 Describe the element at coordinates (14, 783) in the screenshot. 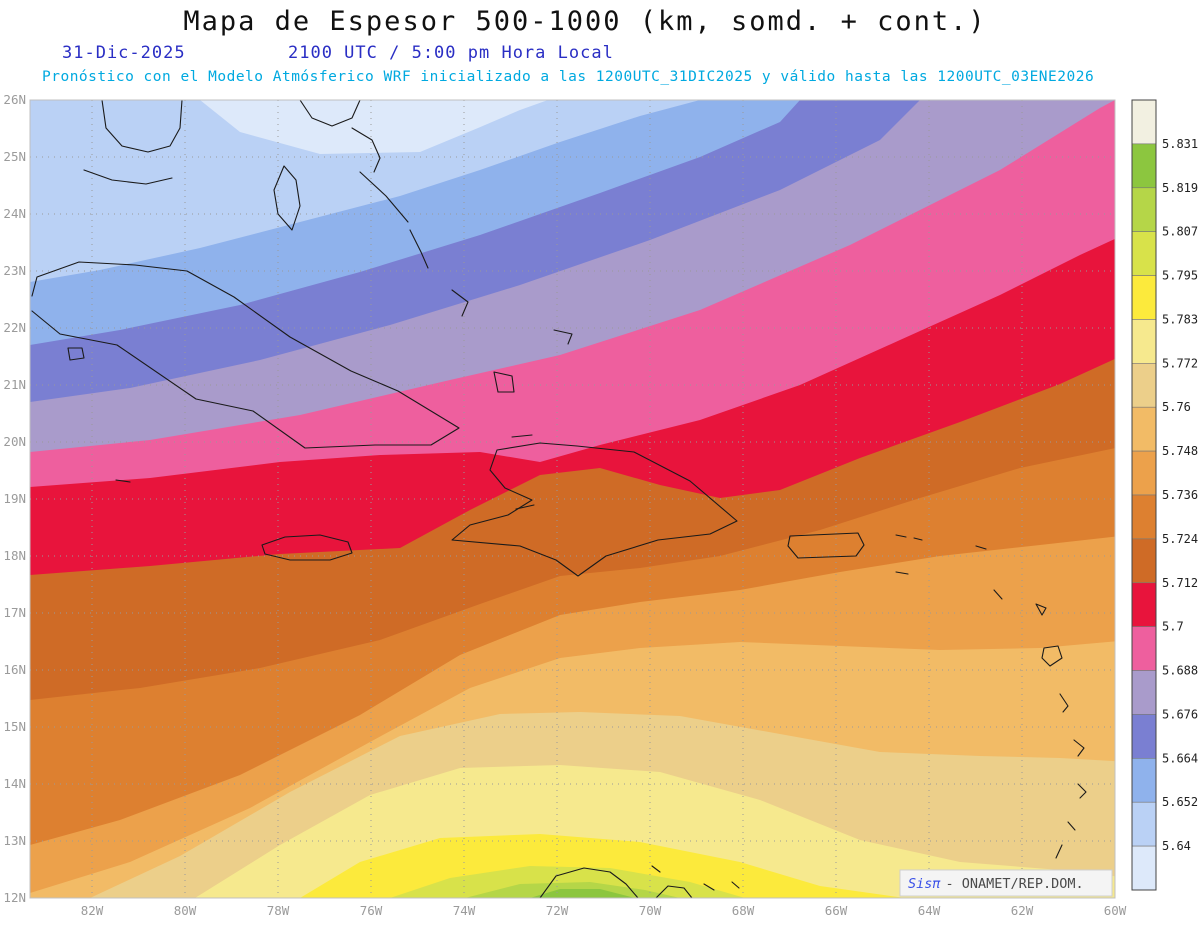

I see `lat-label: 14N` at that location.